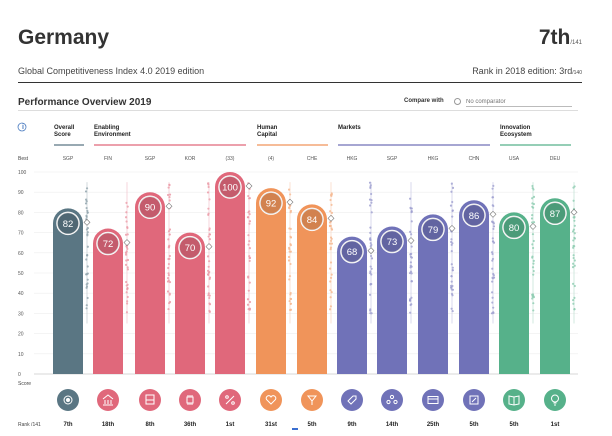 The height and width of the screenshot is (436, 612). What do you see at coordinates (298, 110) in the screenshot?
I see `panel-divider` at bounding box center [298, 110].